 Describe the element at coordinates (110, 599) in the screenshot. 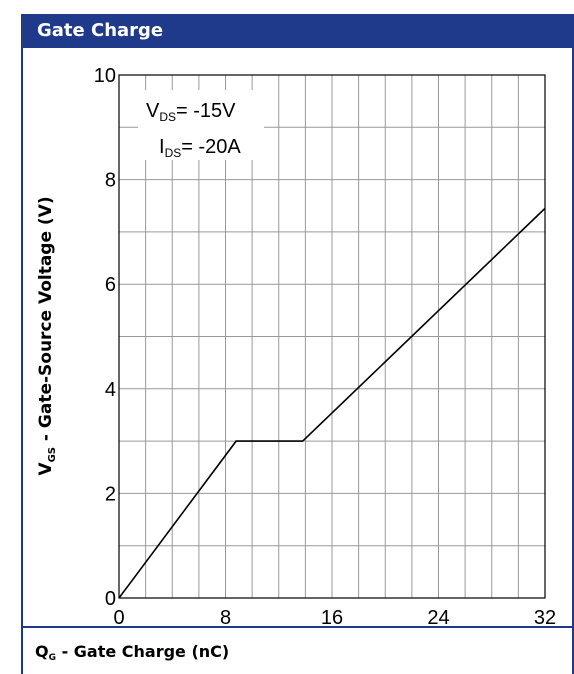

I see `y-tick-label: 0` at that location.